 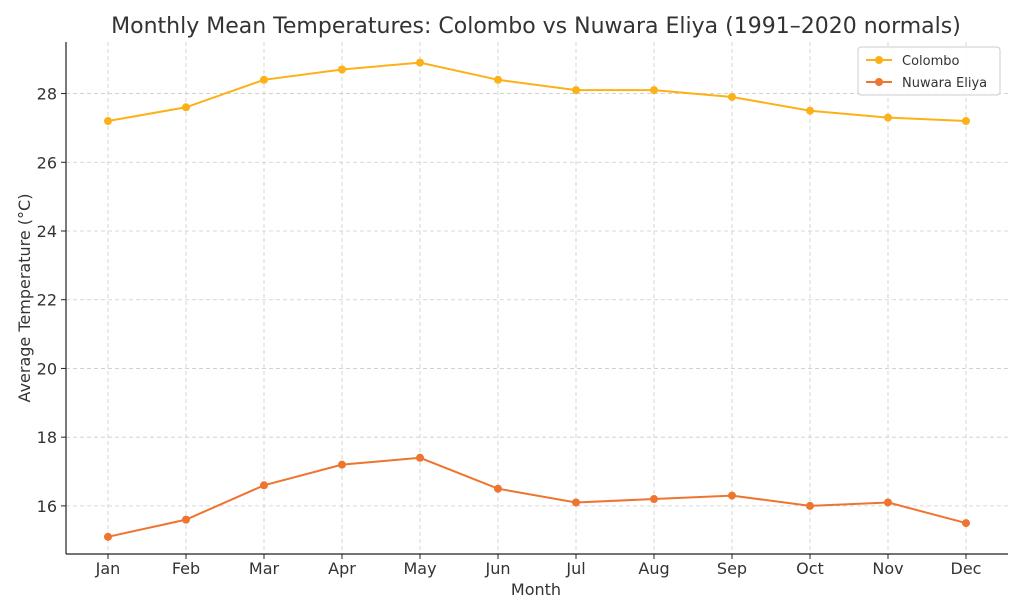 What do you see at coordinates (931, 61) in the screenshot?
I see `legend-label-colombo: Colombo` at bounding box center [931, 61].